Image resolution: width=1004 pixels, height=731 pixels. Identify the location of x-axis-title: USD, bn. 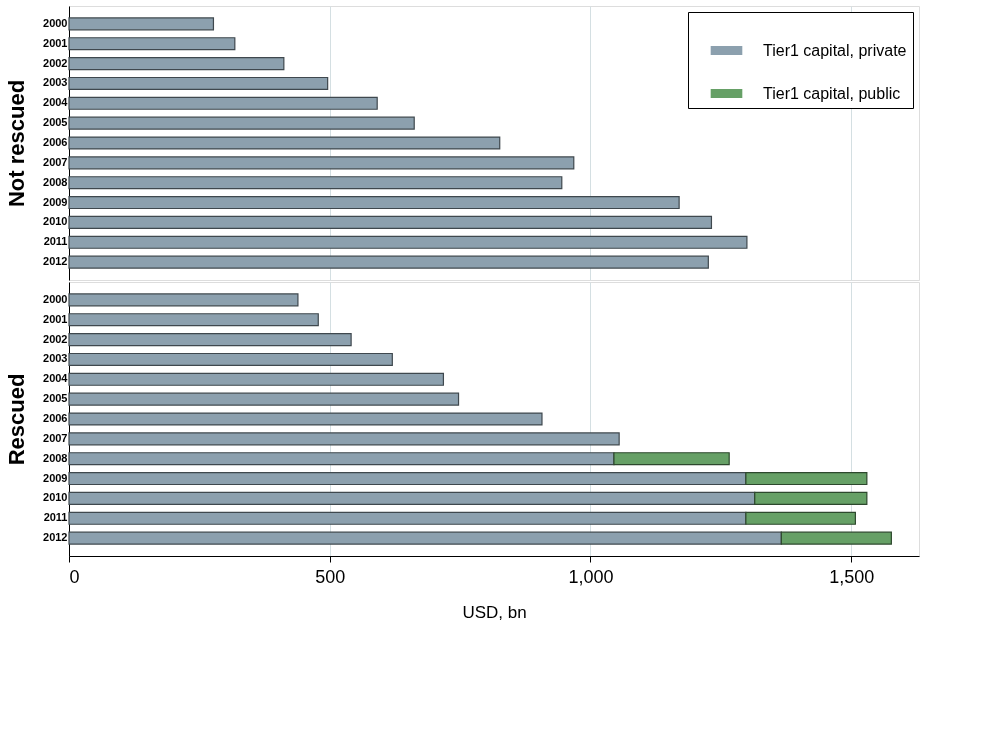
(494, 612).